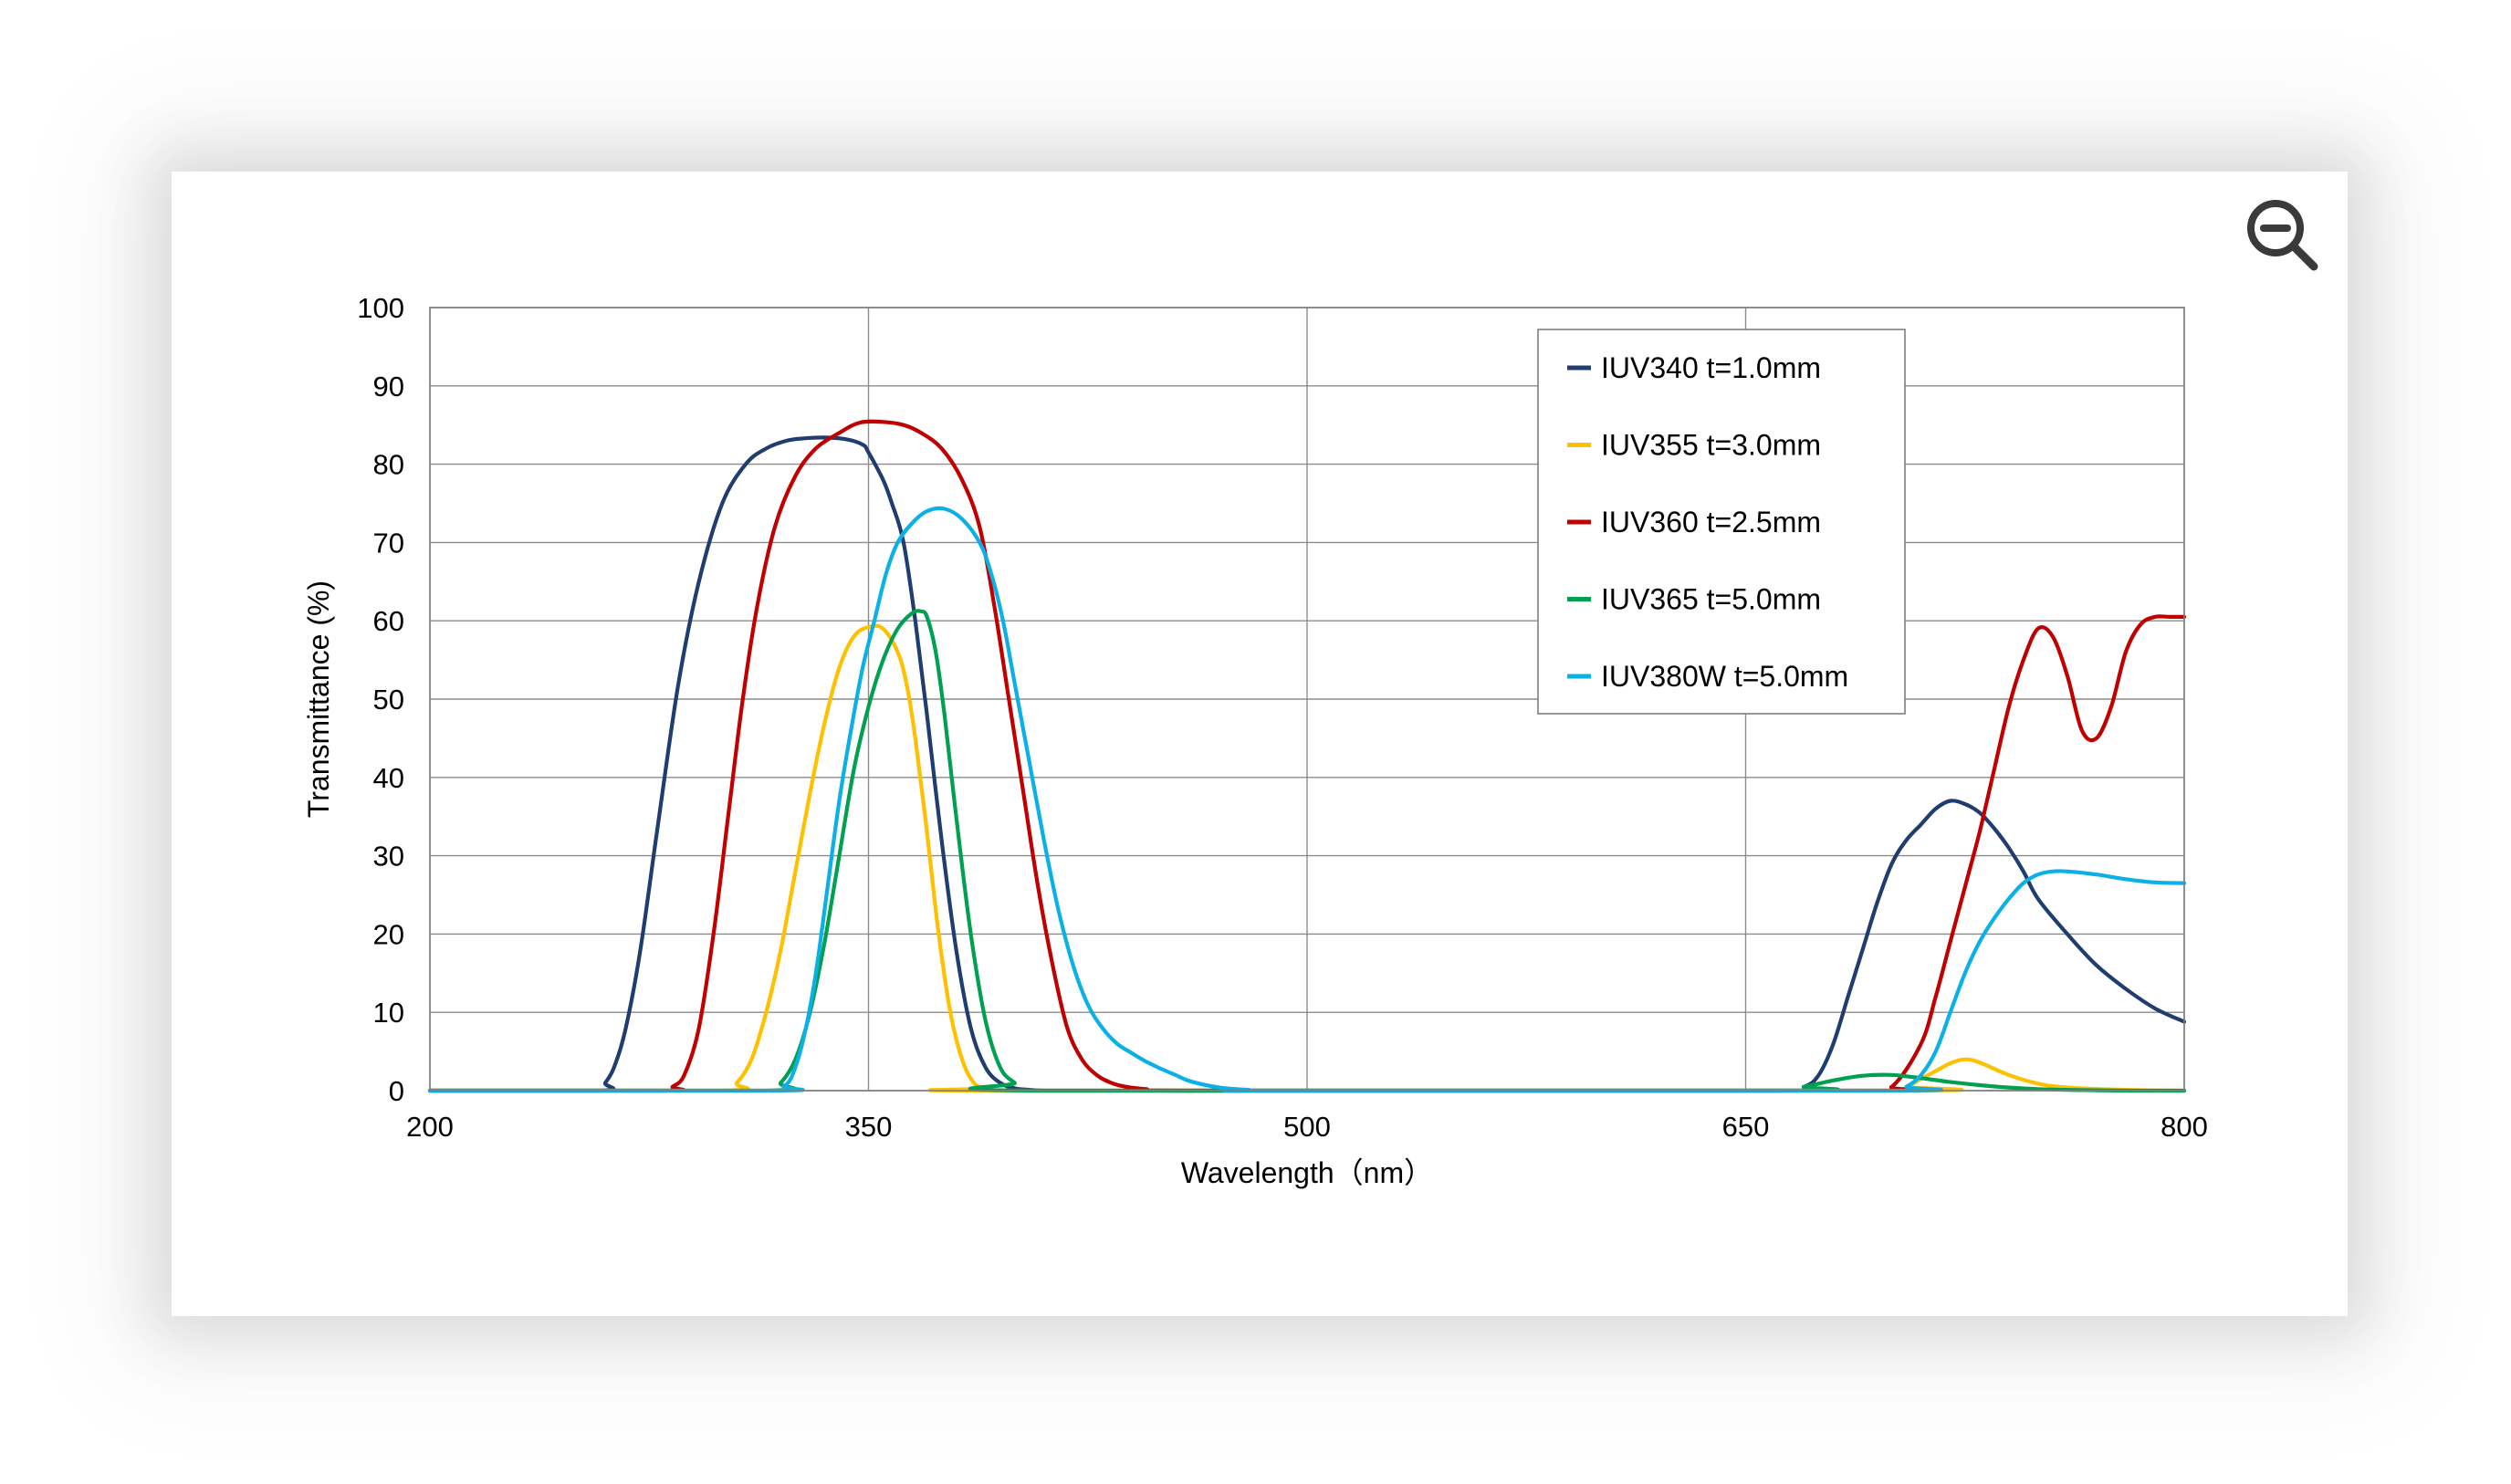 This screenshot has width=2511, height=1484. I want to click on legend-label: IUV380W t=5.0mm, so click(1724, 676).